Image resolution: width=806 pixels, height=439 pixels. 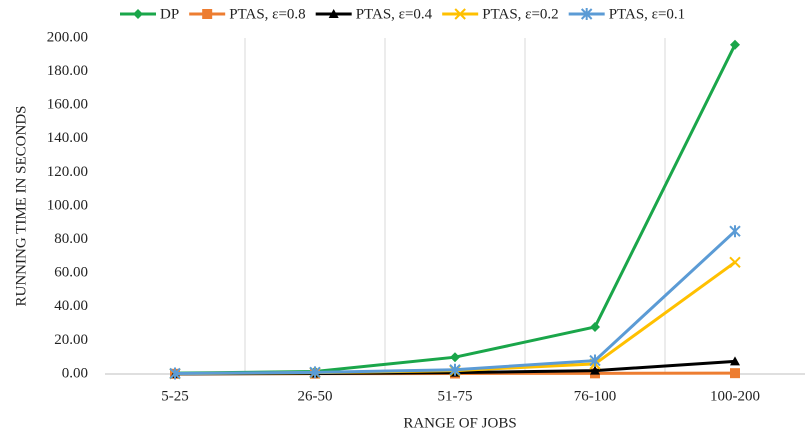 What do you see at coordinates (267, 14) in the screenshot?
I see `legend-label: PTAS, ε=0.8` at bounding box center [267, 14].